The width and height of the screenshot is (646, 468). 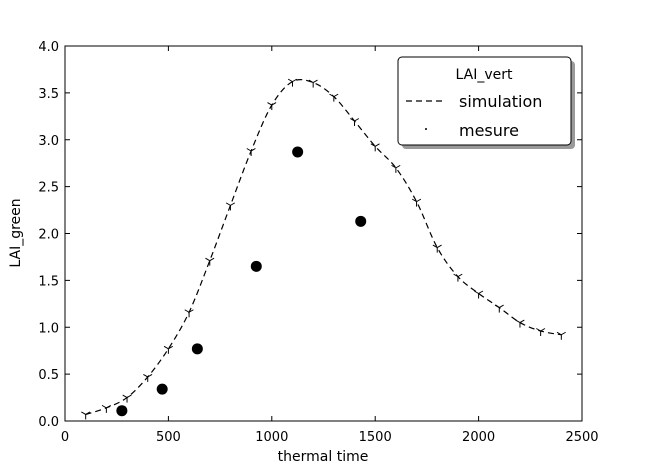 I want to click on y-tick-label: 3.0, so click(x=48, y=141).